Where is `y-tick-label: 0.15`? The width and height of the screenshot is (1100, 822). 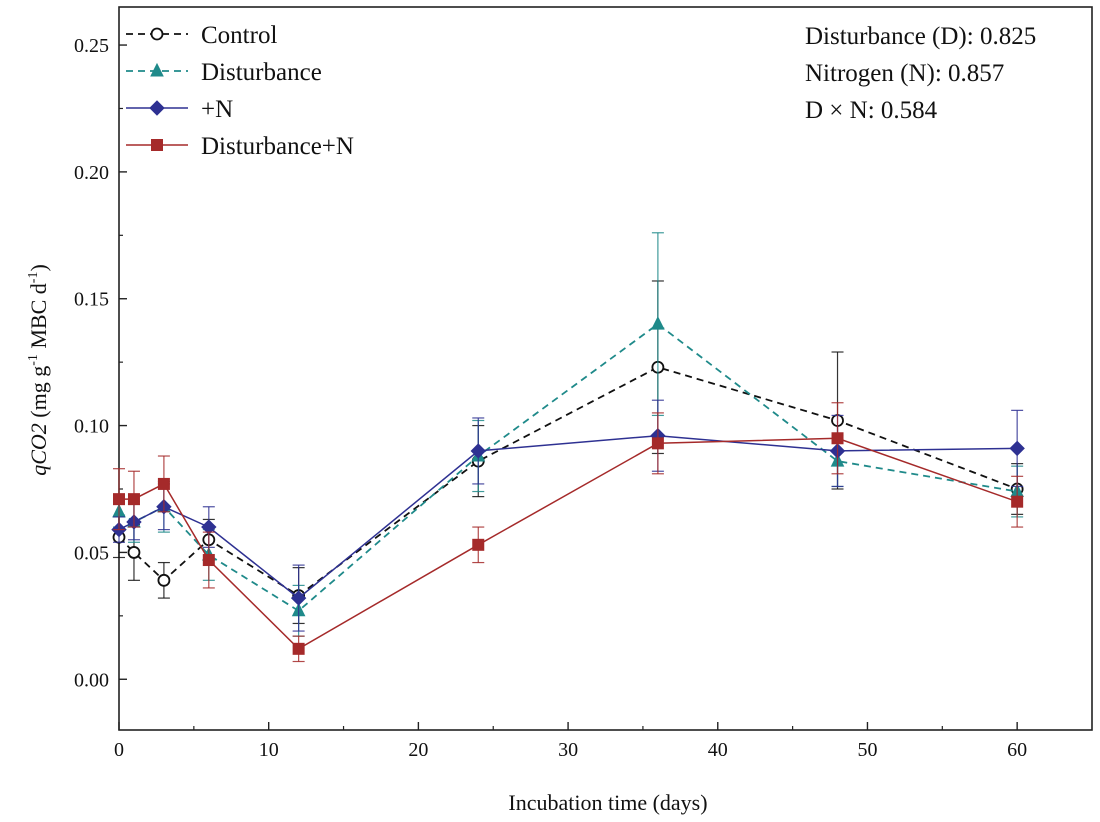
y-tick-label: 0.15 is located at coordinates (91, 300).